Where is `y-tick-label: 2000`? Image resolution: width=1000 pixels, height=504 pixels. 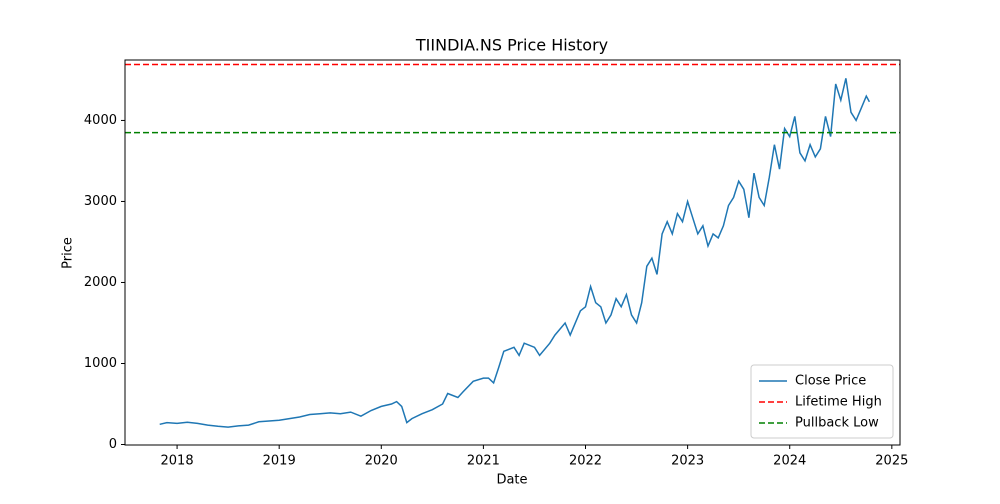 y-tick-label: 2000 is located at coordinates (100, 282).